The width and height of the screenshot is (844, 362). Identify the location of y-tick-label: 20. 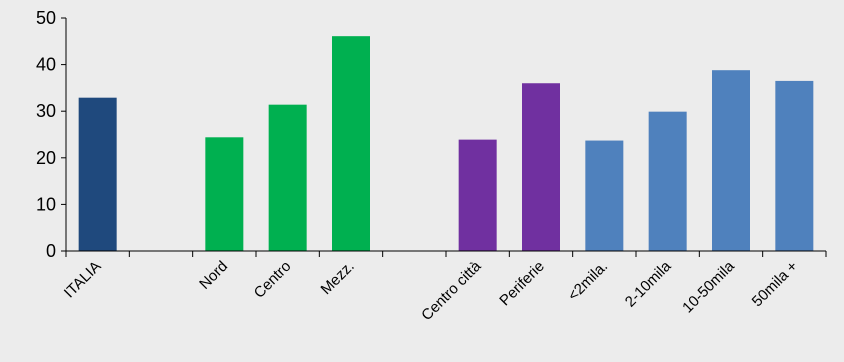
(46, 158).